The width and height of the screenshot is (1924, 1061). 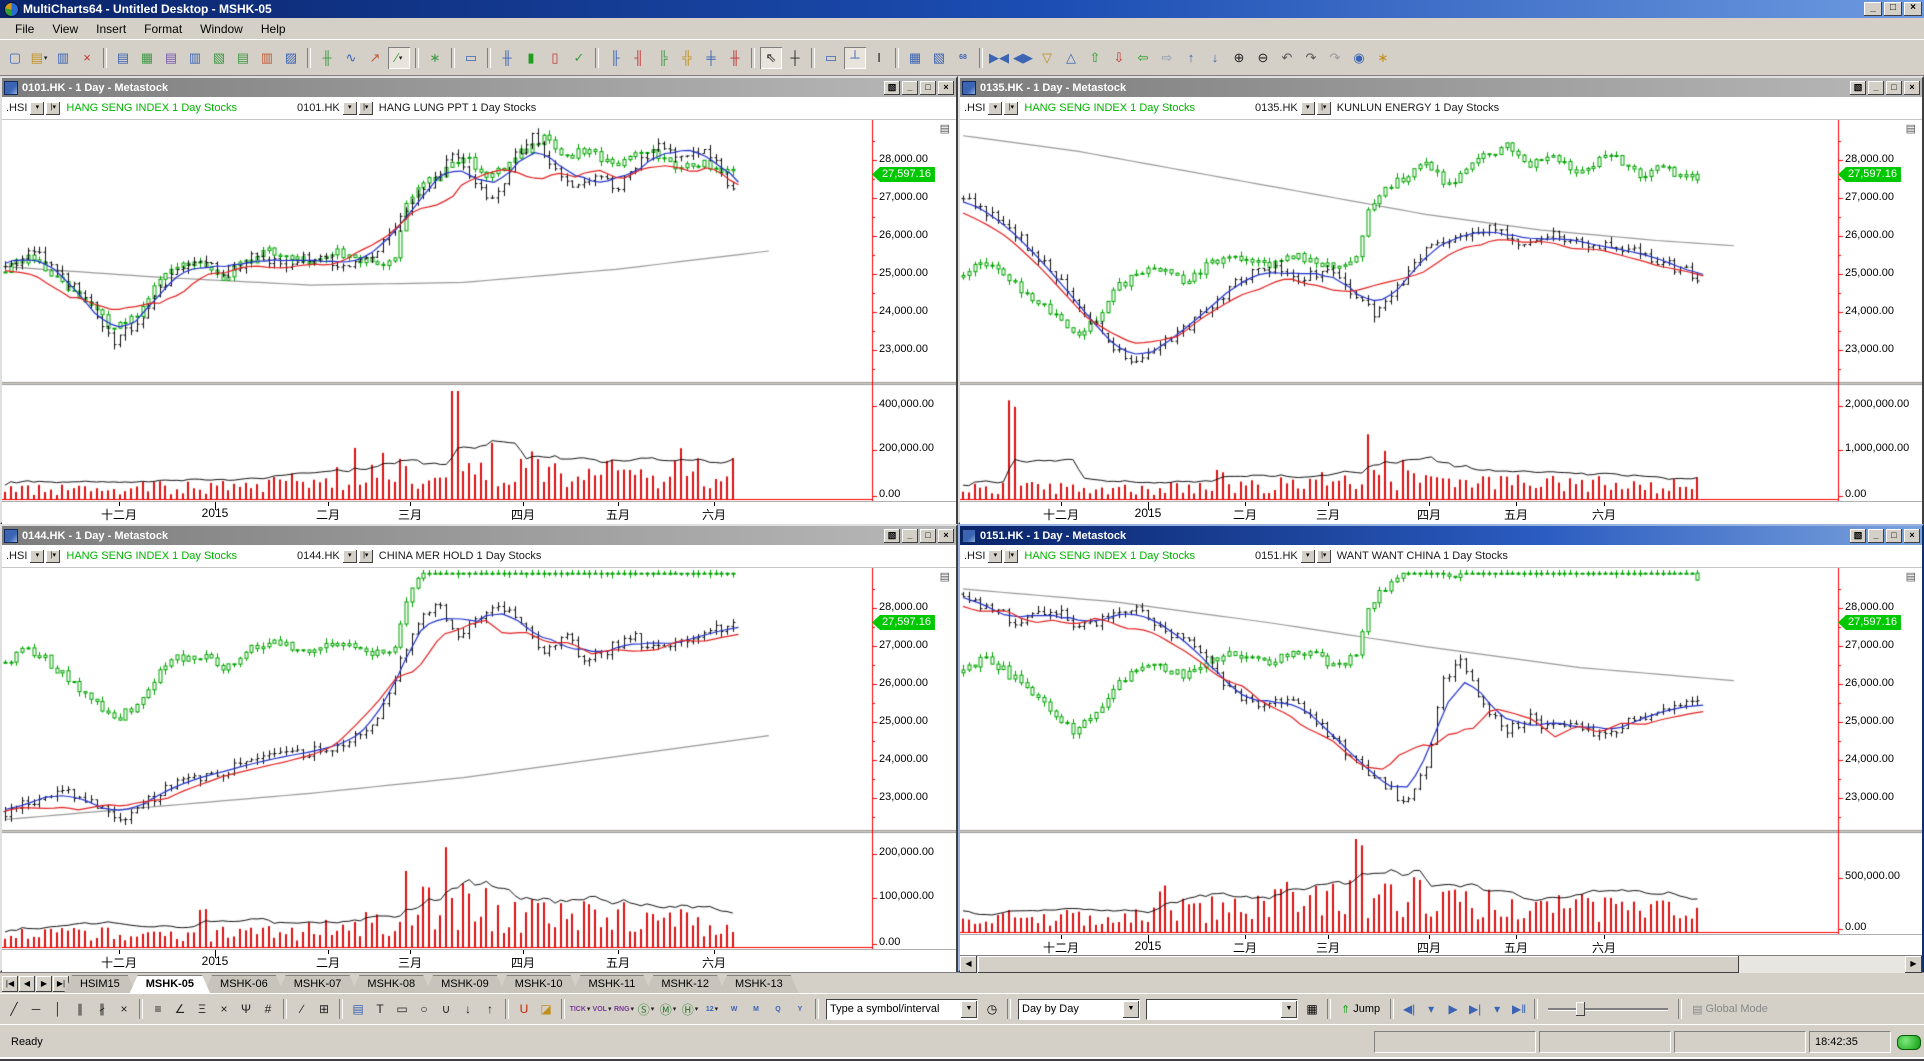 I want to click on playback-begin-icon: ▶◀, so click(x=999, y=57).